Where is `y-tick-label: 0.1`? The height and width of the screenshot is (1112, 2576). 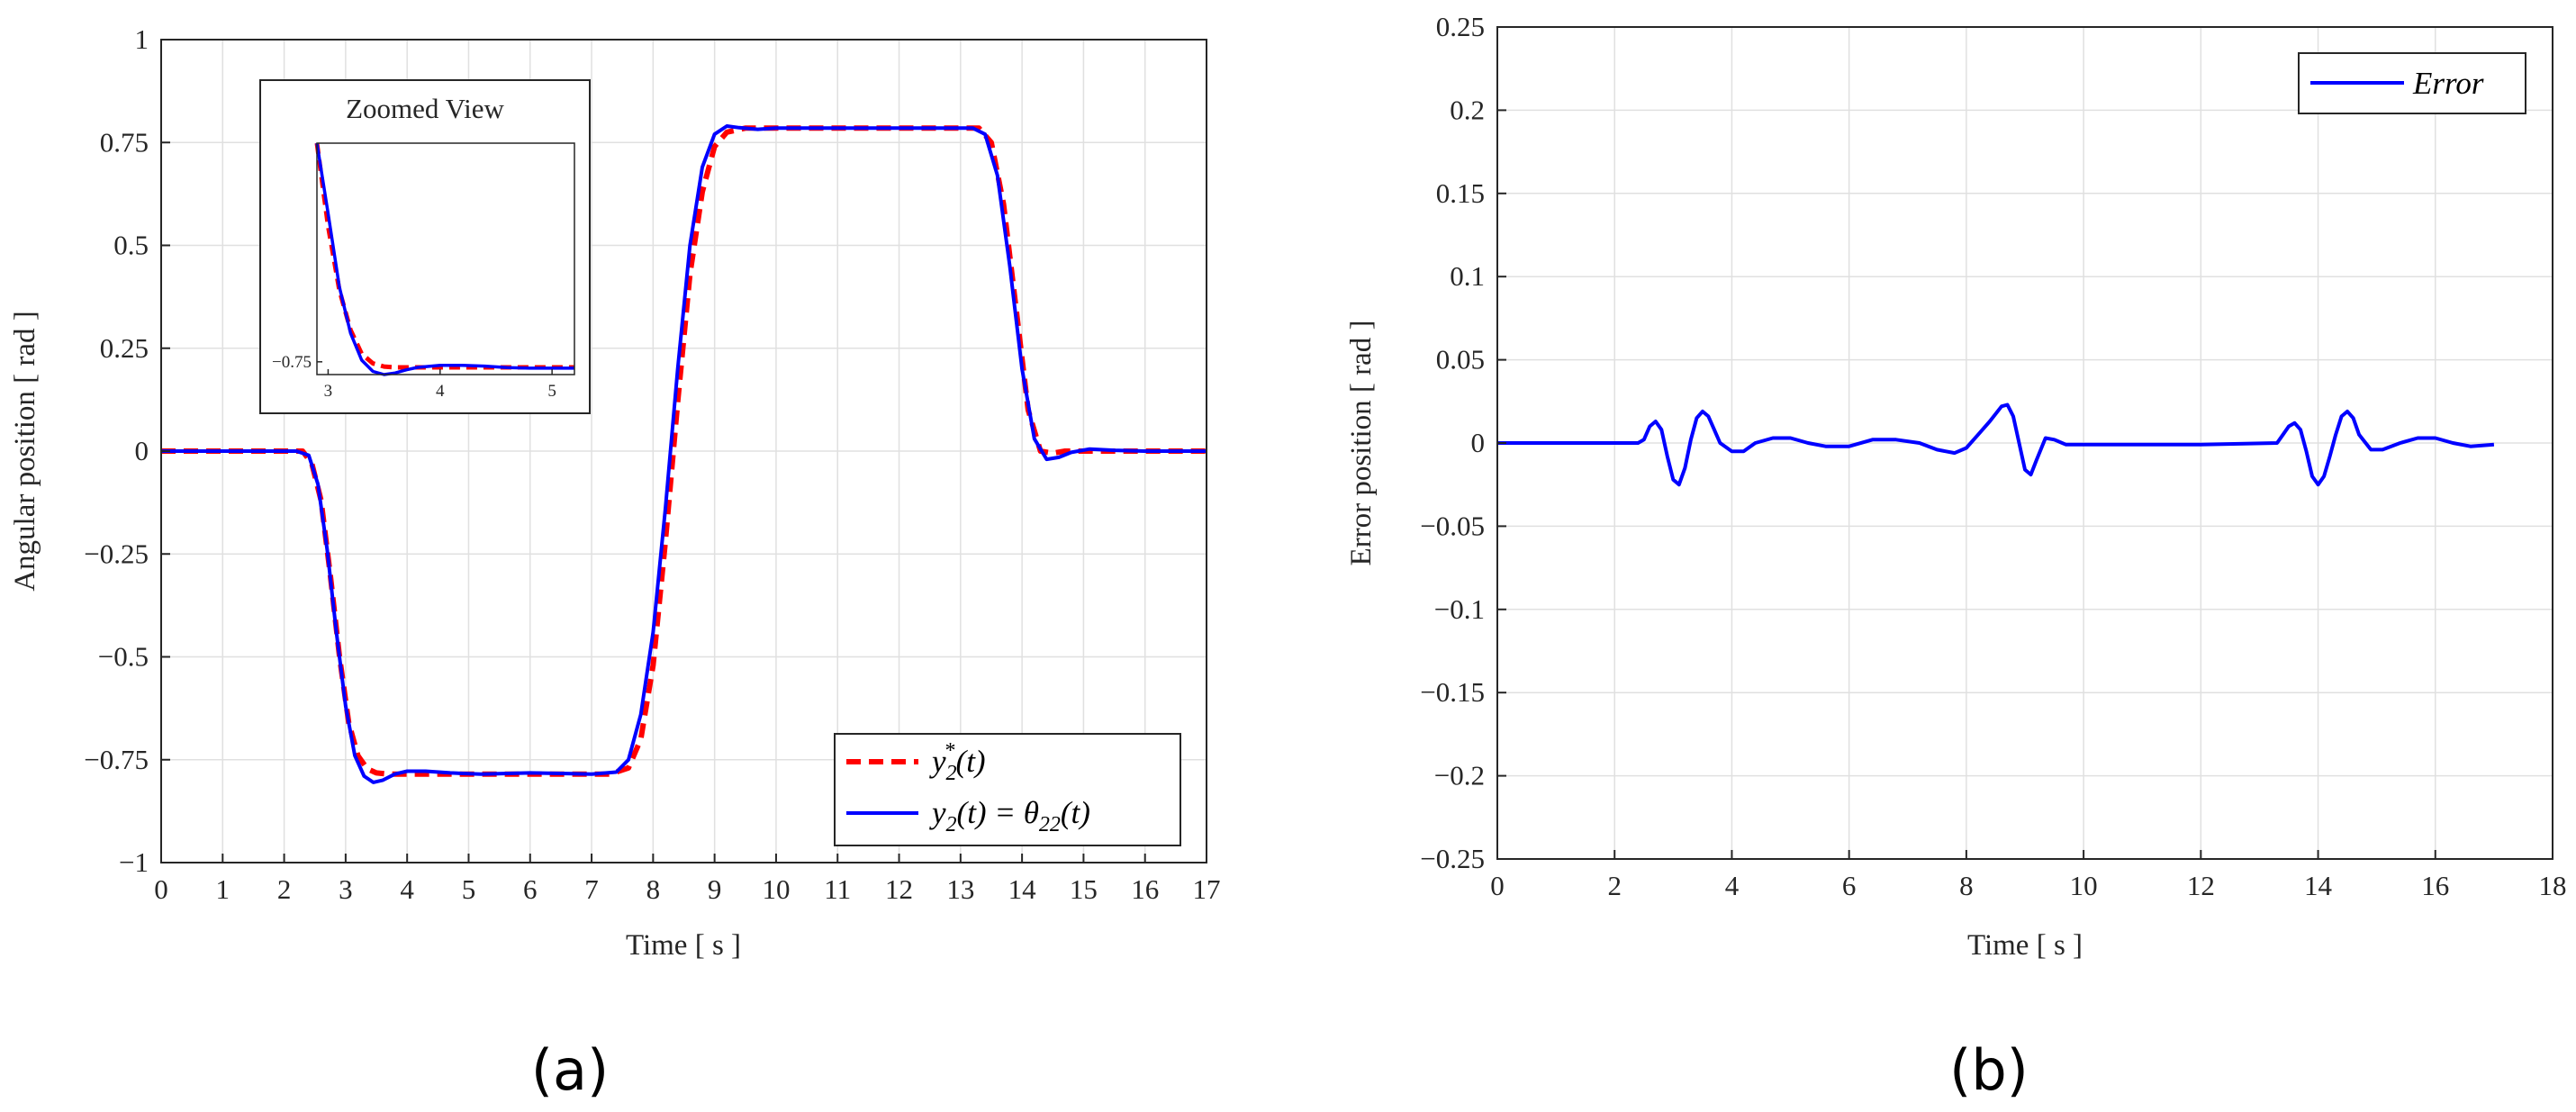 y-tick-label: 0.1 is located at coordinates (1467, 276).